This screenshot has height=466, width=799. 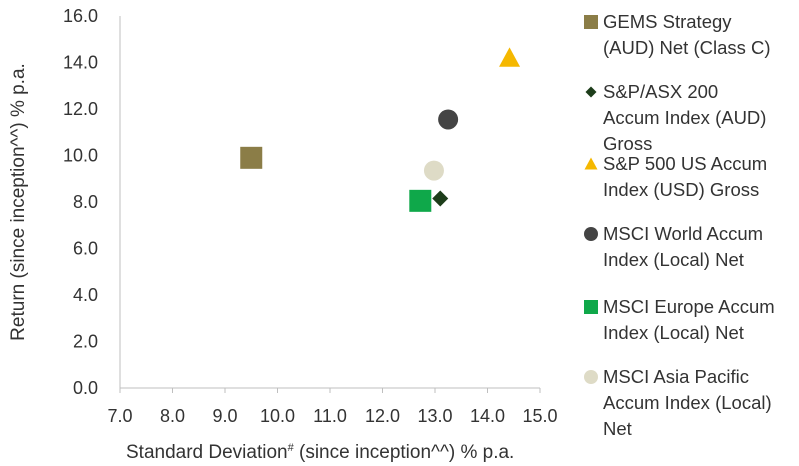 I want to click on x-tick-label: 7.0, so click(x=119, y=416).